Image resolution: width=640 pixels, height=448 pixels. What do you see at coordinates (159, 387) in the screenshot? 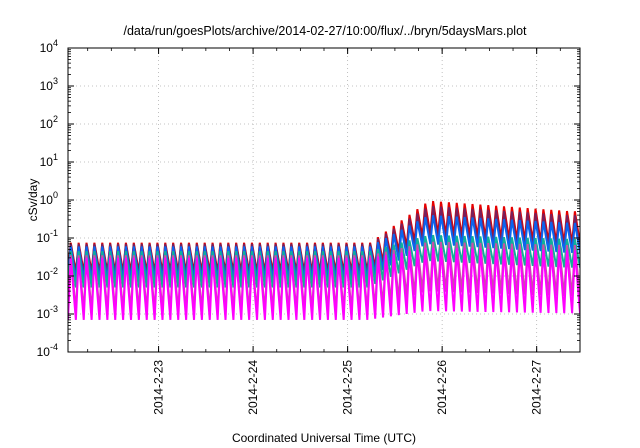
I see `x-tick-label: 2014-2-23` at bounding box center [159, 387].